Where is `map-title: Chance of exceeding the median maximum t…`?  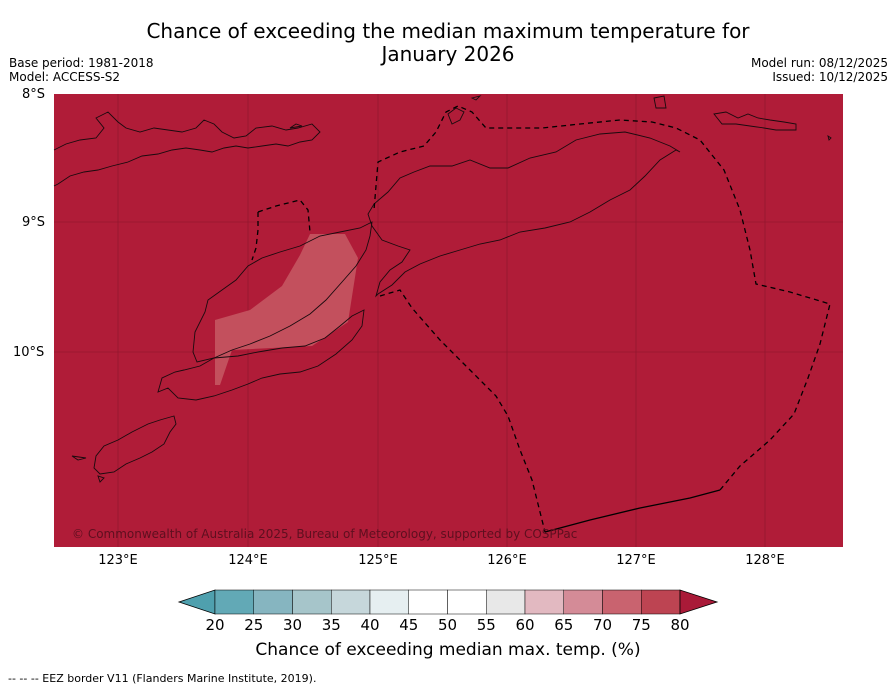
map-title: Chance of exceeding the median maximum t… is located at coordinates (448, 43).